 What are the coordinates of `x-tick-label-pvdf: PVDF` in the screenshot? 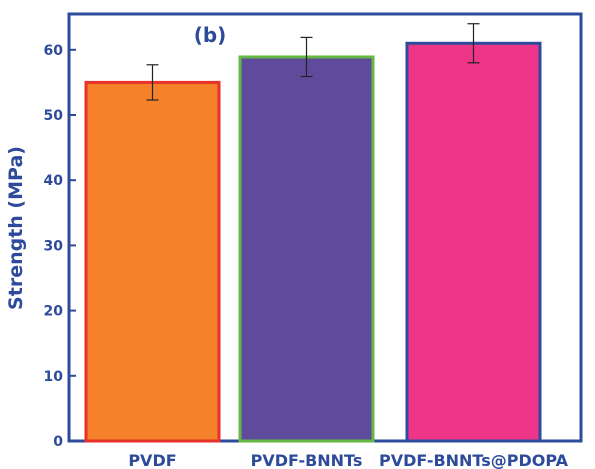 It's located at (152, 460).